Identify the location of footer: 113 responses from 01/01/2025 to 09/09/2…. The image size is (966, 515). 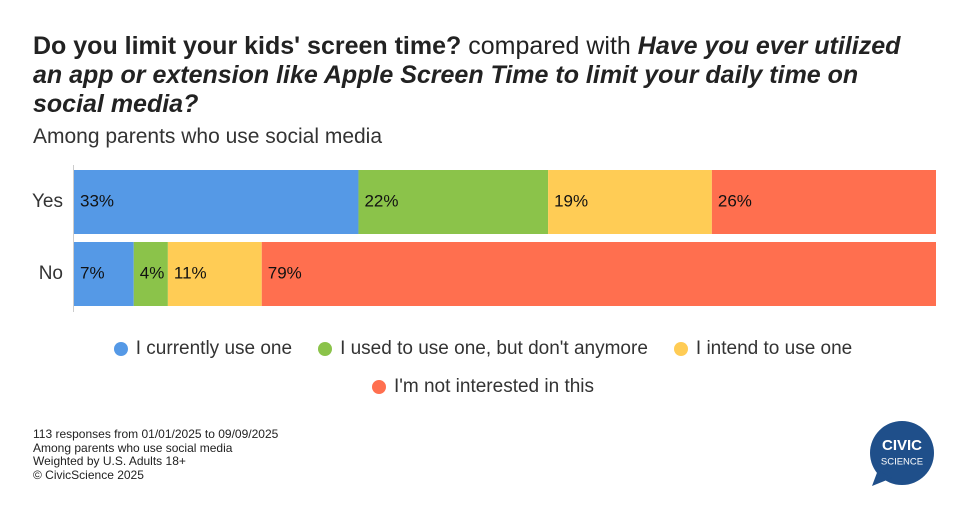
(156, 454).